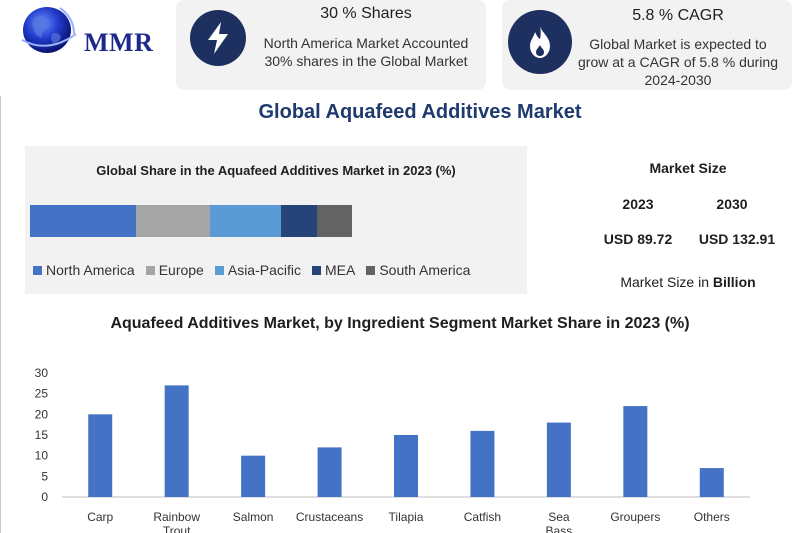  I want to click on y-tick-label: 5, so click(44, 476).